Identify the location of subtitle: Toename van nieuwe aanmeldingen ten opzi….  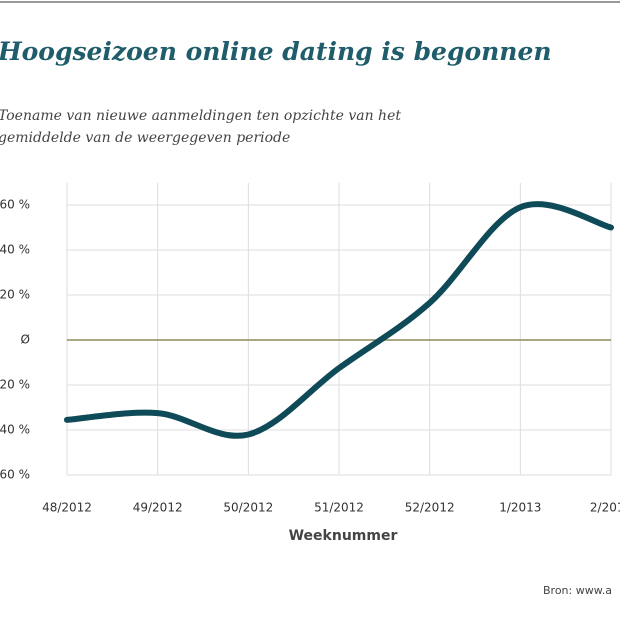
(200, 116).